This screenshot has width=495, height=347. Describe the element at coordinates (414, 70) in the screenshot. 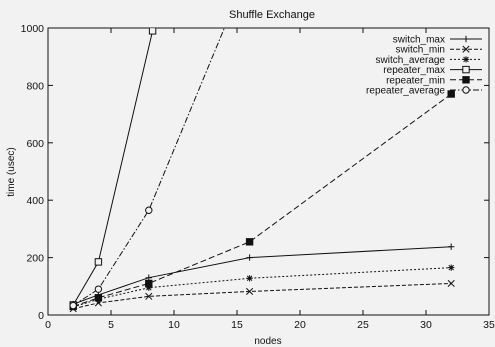

I see `legend-label: repeater_max` at that location.